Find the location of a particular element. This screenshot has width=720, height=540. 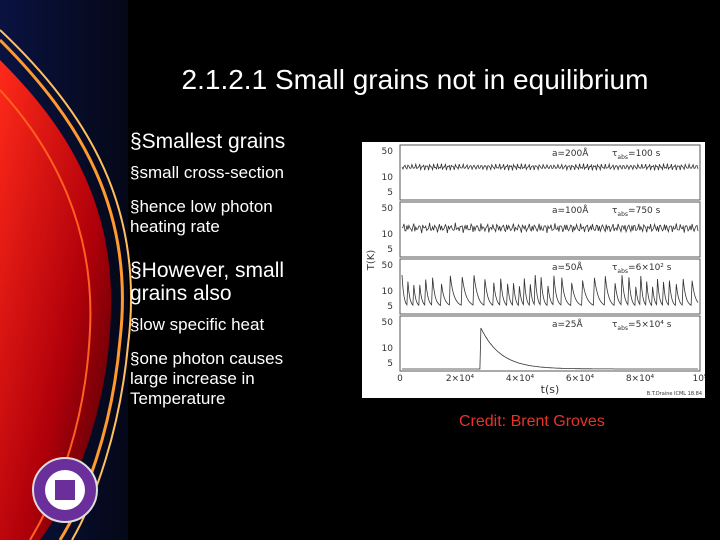

tau-value: =100 s is located at coordinates (644, 154).